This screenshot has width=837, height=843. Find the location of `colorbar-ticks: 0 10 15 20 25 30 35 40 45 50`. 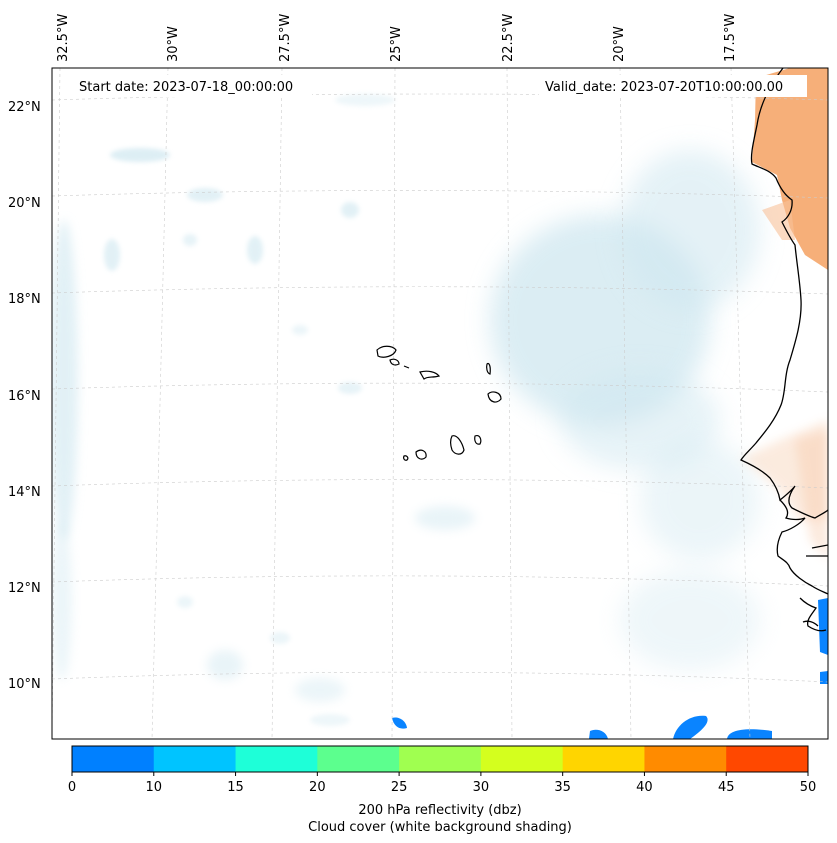

colorbar-ticks: 0 10 15 20 25 30 35 40 45 50 is located at coordinates (442, 783).